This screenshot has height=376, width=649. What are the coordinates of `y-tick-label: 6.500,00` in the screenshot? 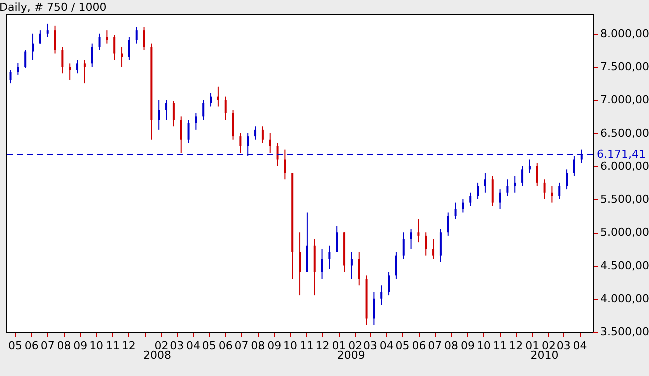 It's located at (624, 133).